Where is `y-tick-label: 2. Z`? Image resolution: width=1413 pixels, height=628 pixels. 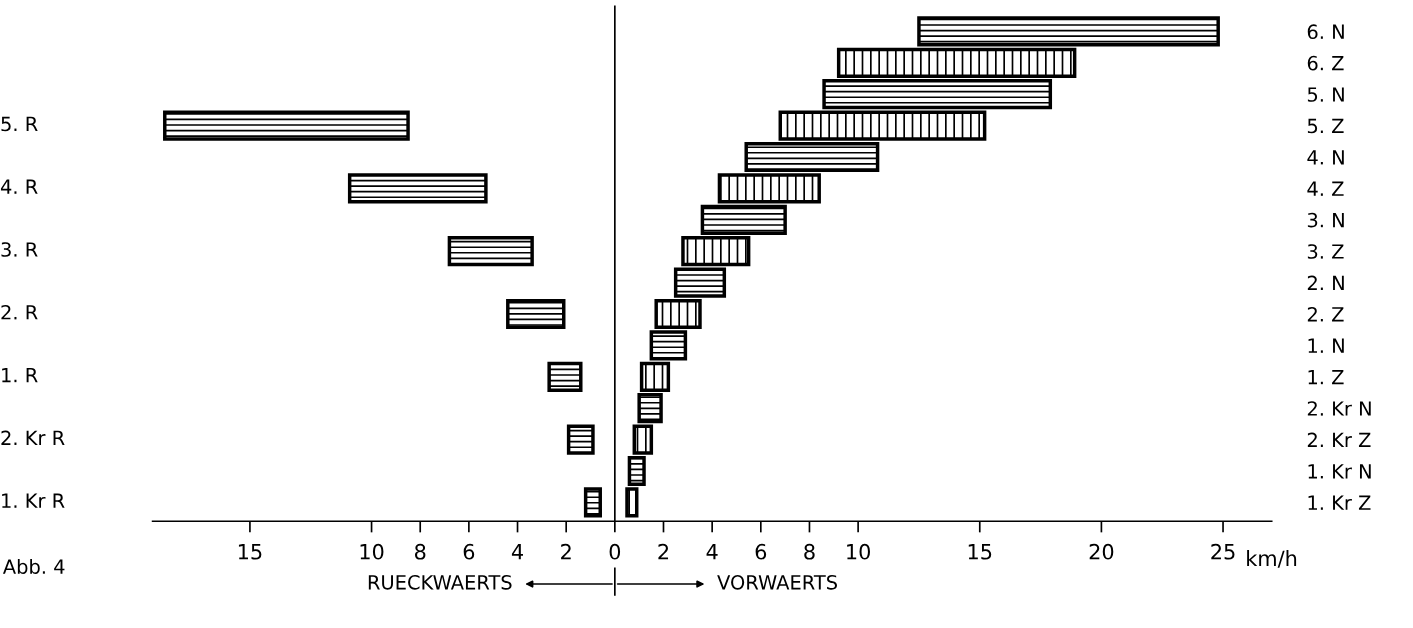
y-tick-label: 2. Z is located at coordinates (1325, 314).